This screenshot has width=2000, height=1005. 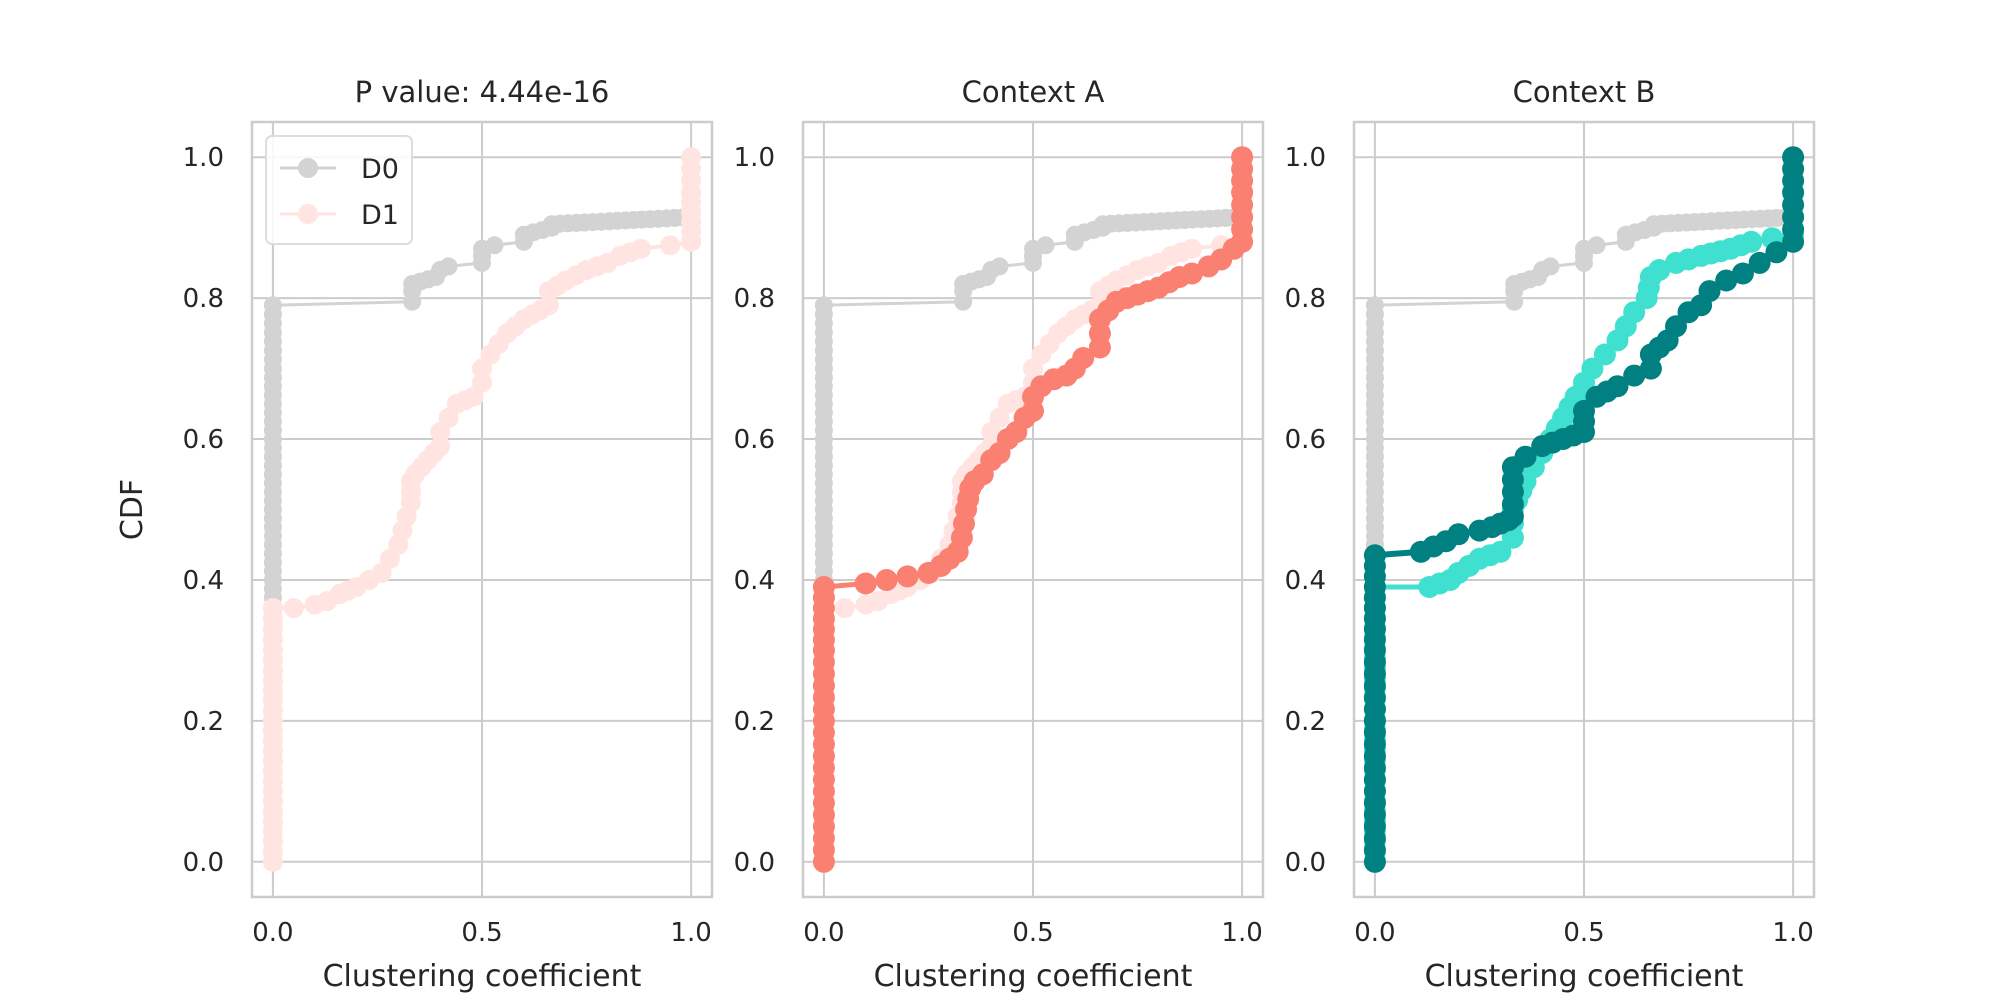 What do you see at coordinates (1584, 92) in the screenshot?
I see `panel-title: Context B` at bounding box center [1584, 92].